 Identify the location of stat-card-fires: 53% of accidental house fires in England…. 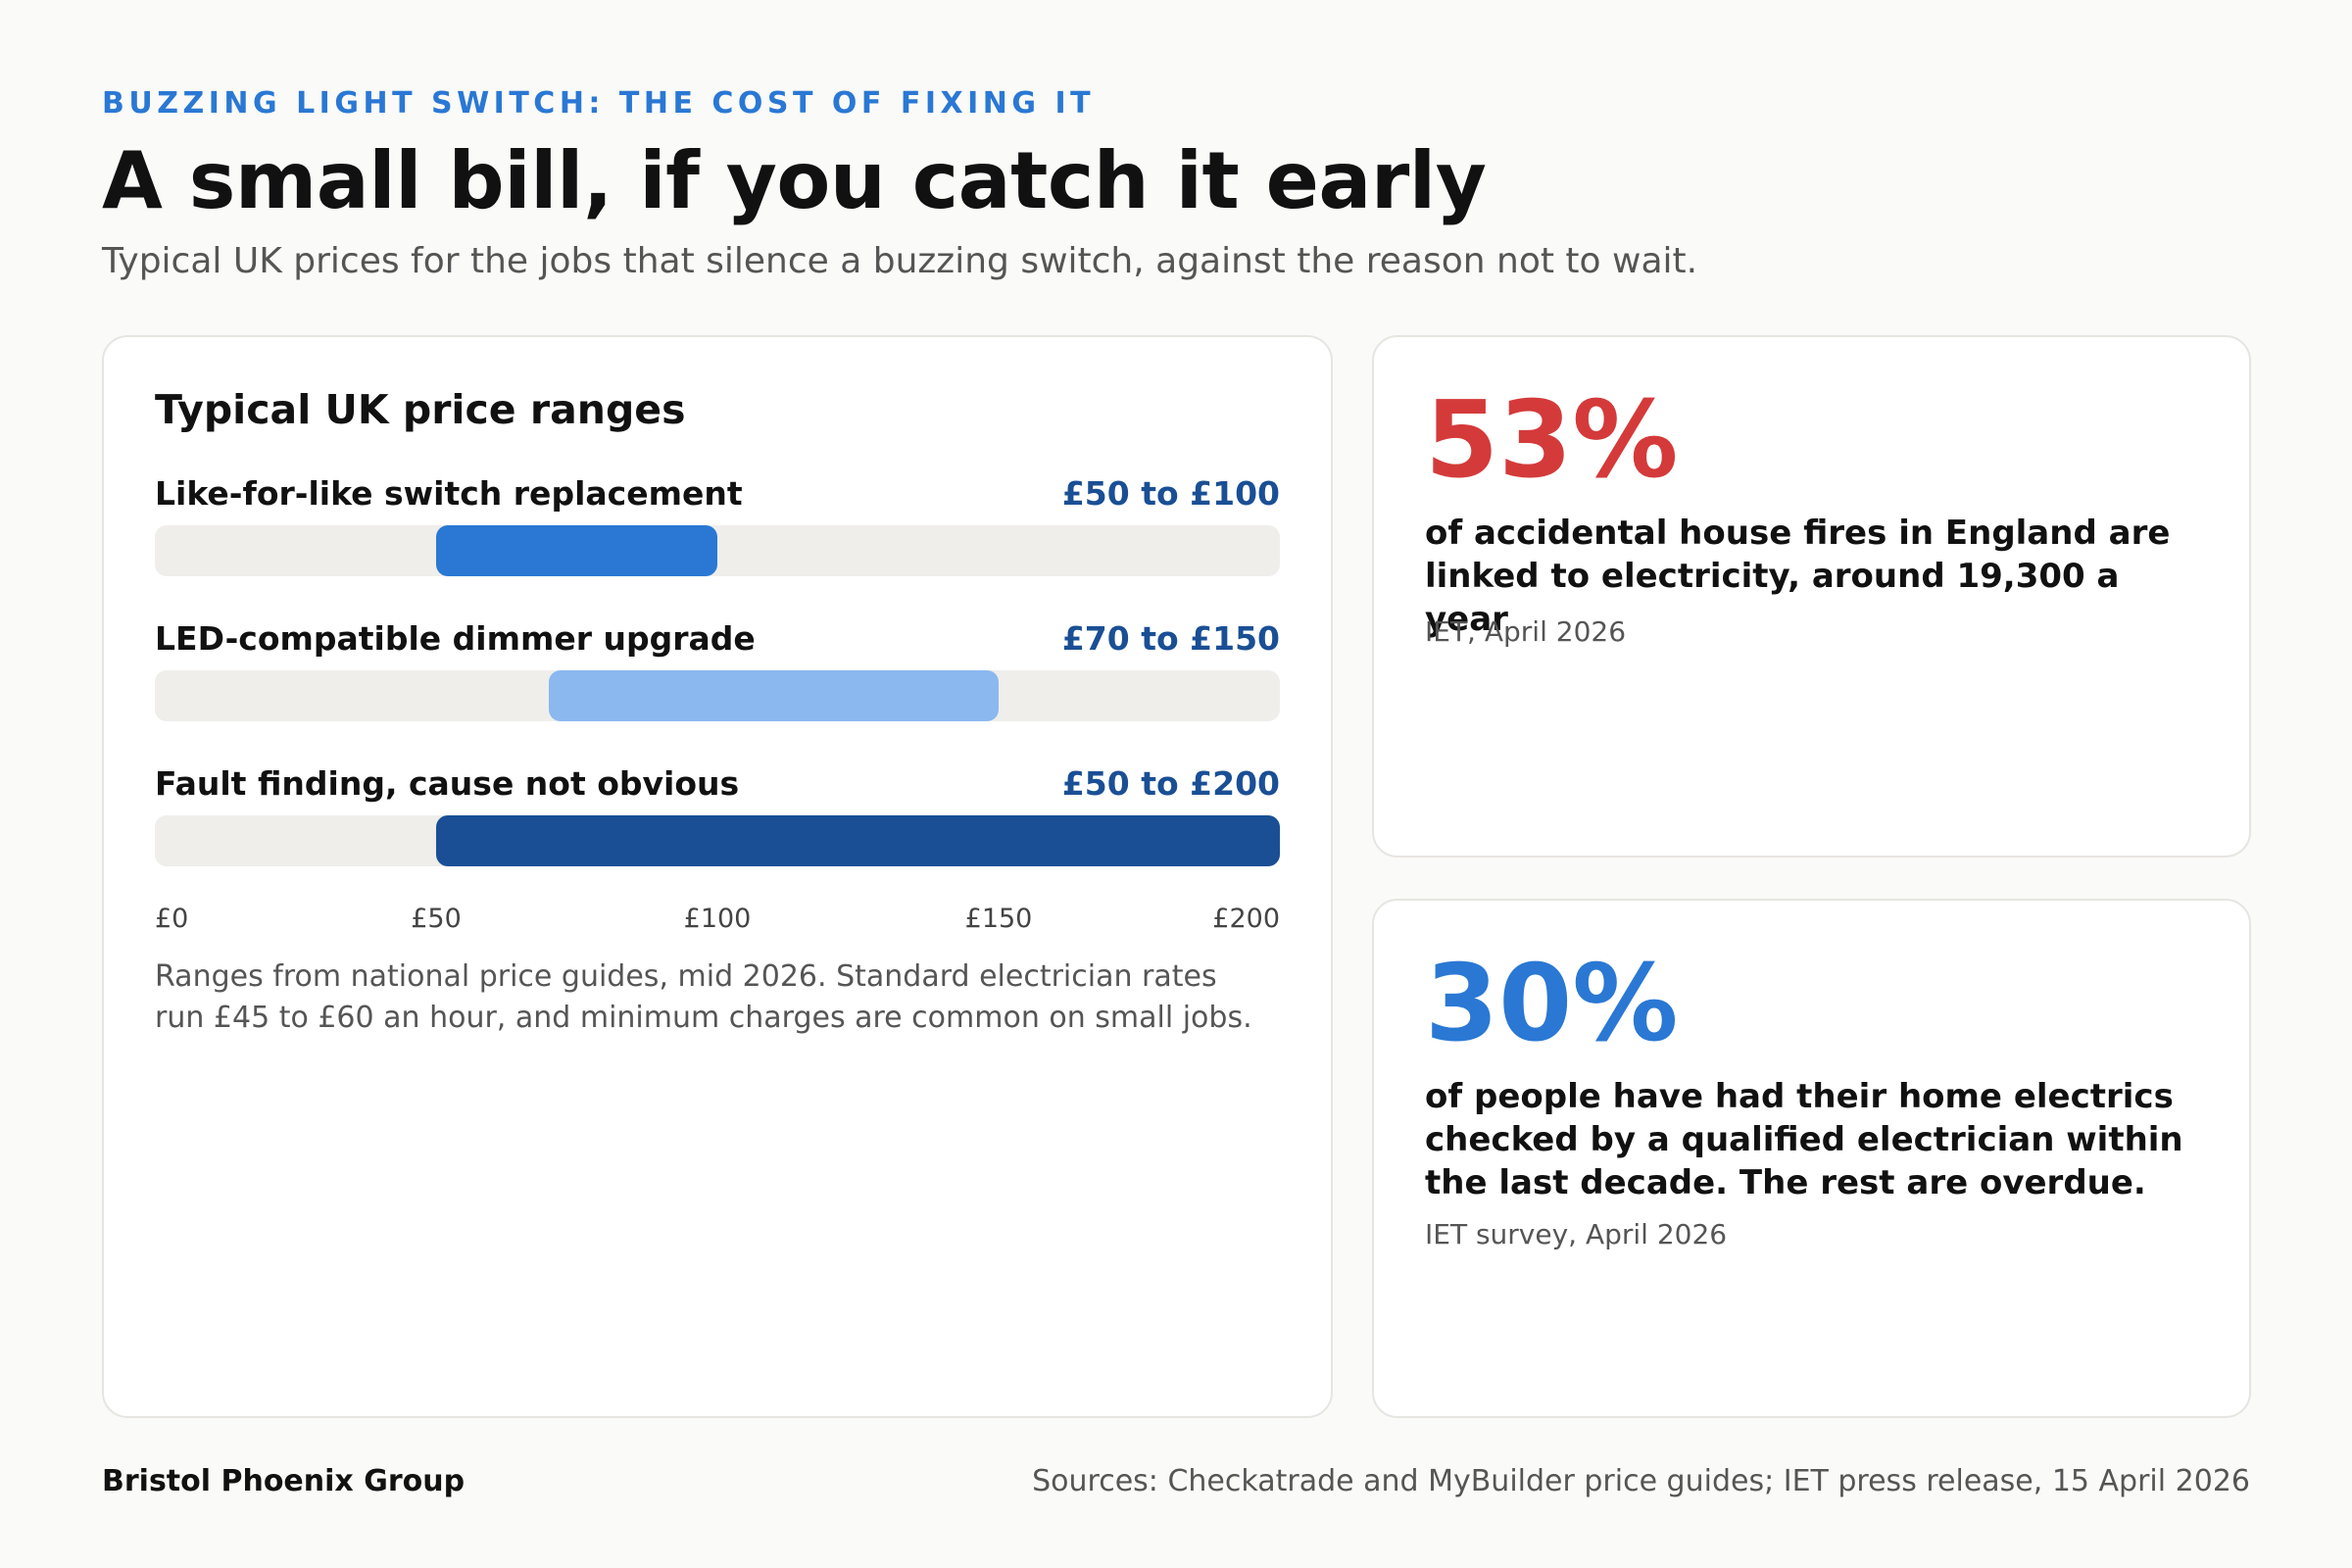
(1811, 596).